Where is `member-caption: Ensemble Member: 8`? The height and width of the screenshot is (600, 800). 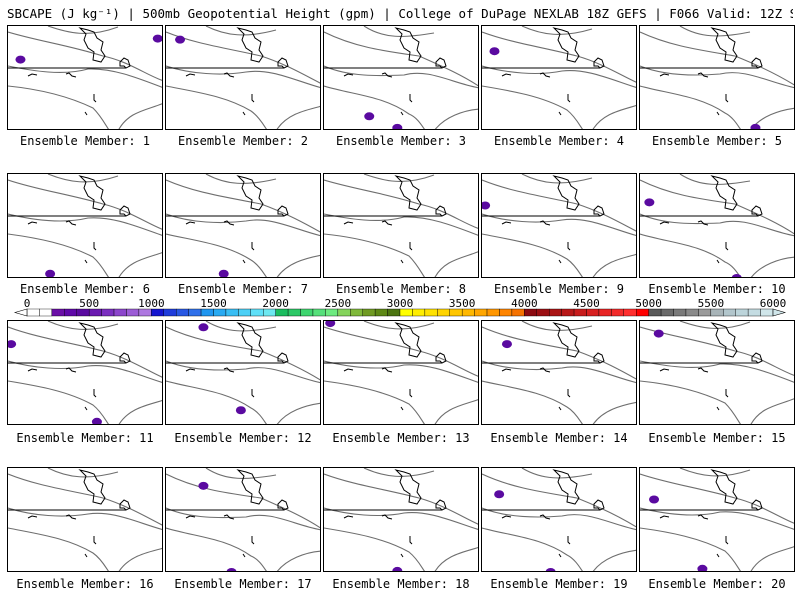 member-caption: Ensemble Member: 8 is located at coordinates (401, 289).